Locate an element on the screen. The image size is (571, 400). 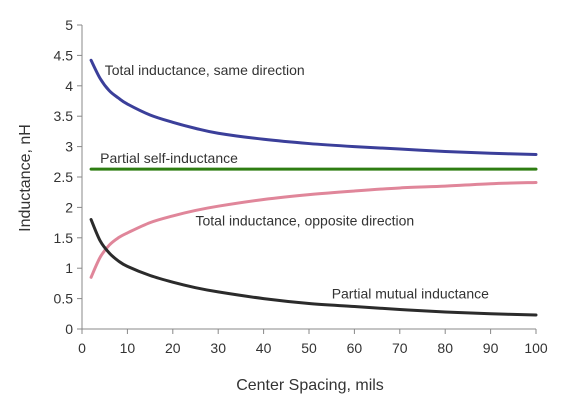
x-tick-label: 0 is located at coordinates (82, 348).